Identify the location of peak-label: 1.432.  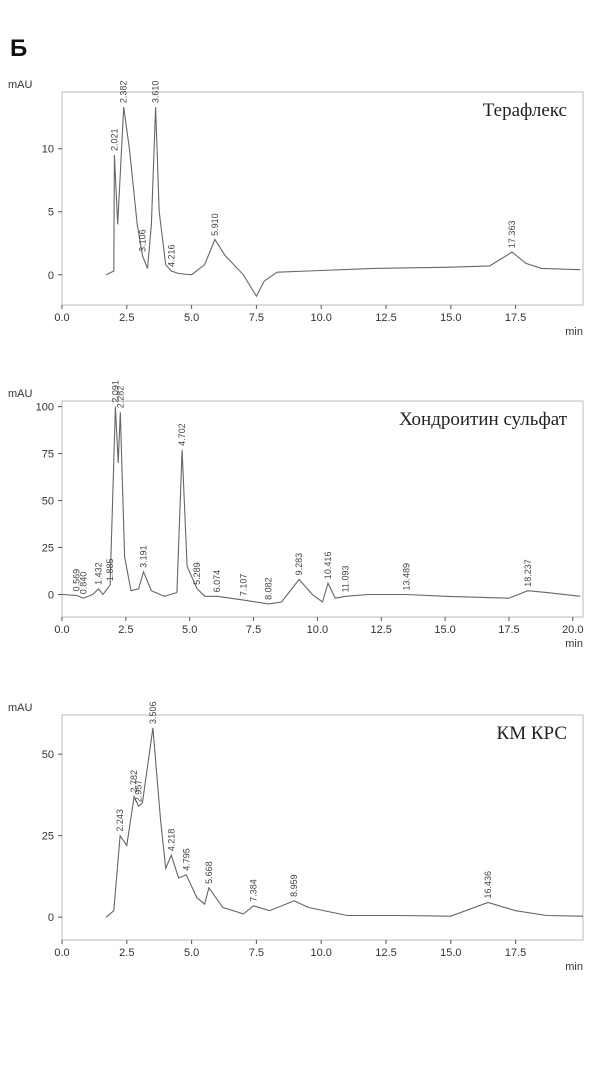
(99, 573).